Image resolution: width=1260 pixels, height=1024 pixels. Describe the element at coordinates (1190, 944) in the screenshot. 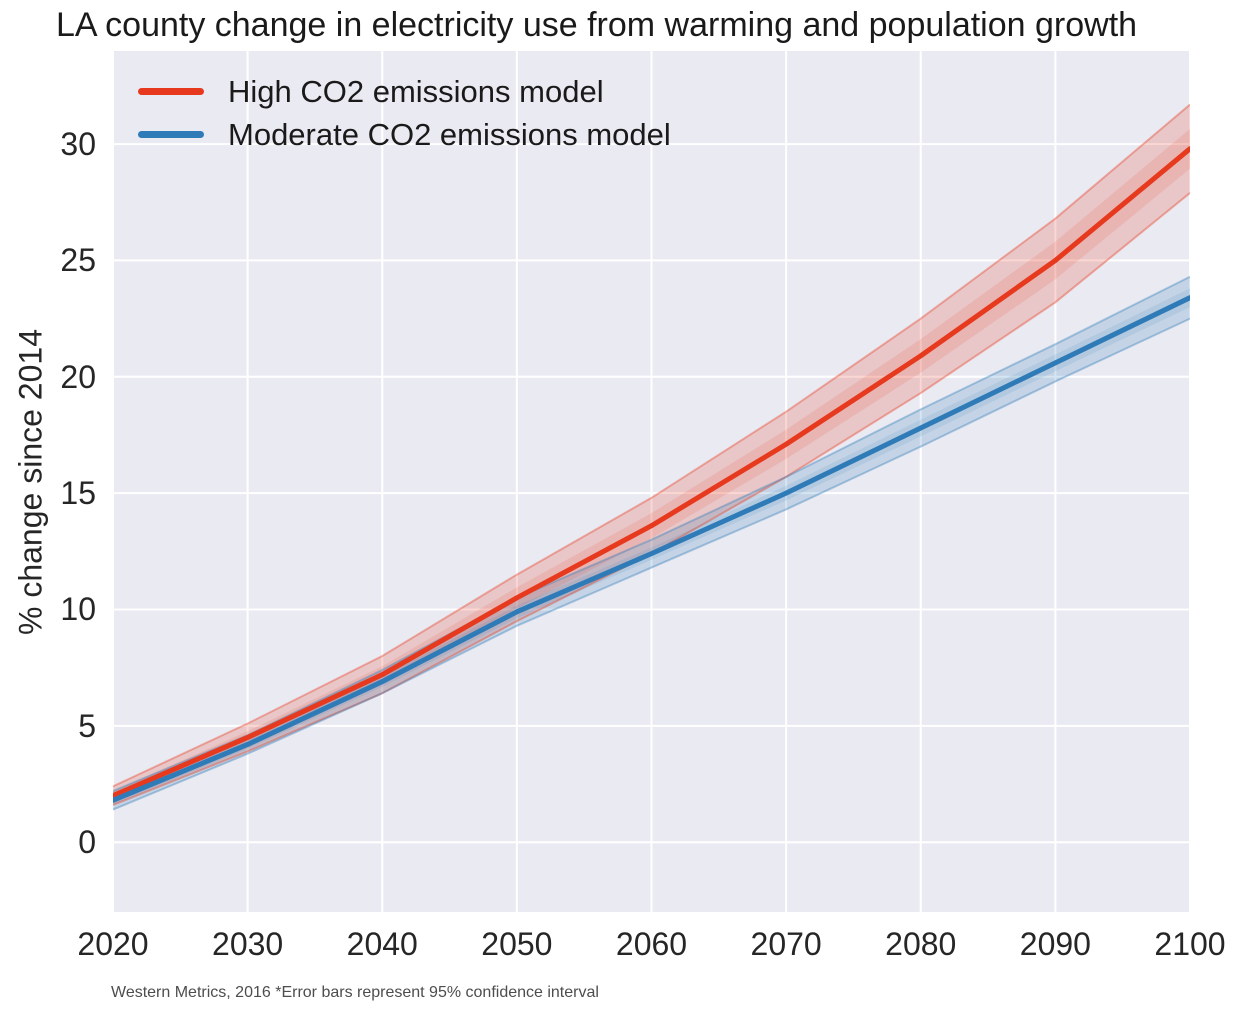

I see `x-tick-label: 2100` at that location.